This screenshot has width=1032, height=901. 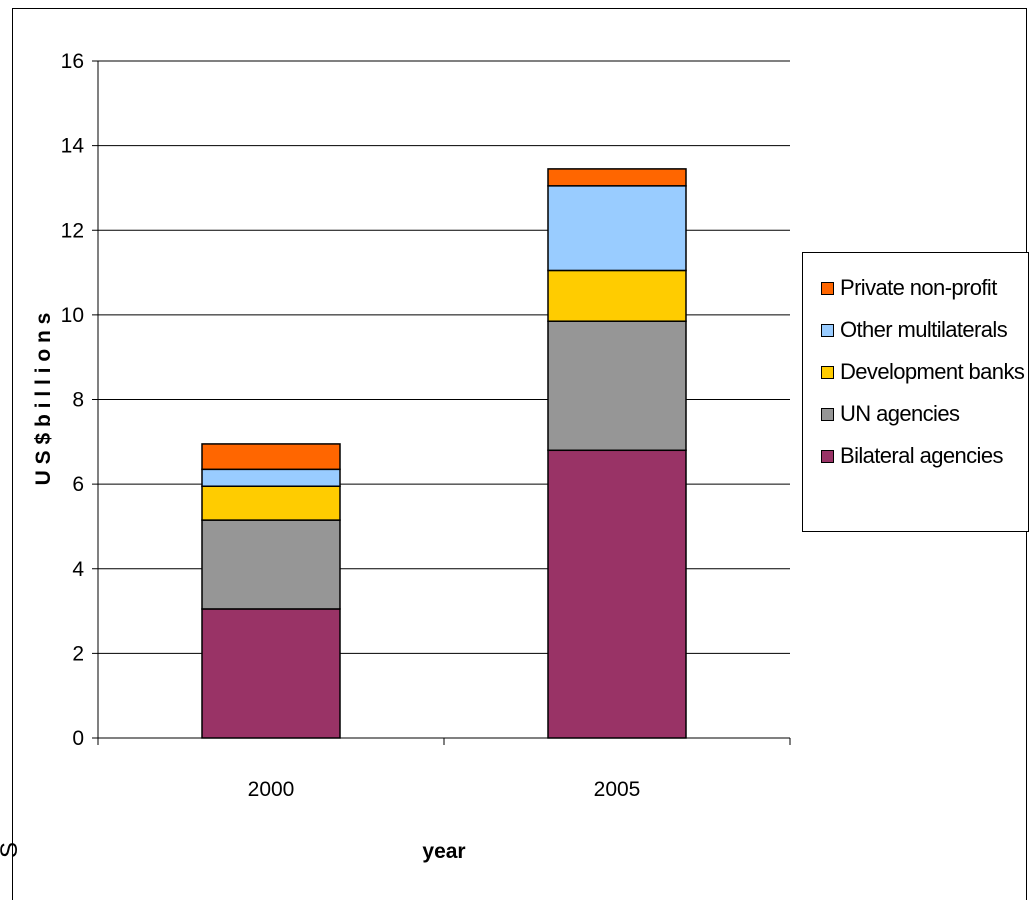 What do you see at coordinates (900, 413) in the screenshot?
I see `legend-label: UN agencies` at bounding box center [900, 413].